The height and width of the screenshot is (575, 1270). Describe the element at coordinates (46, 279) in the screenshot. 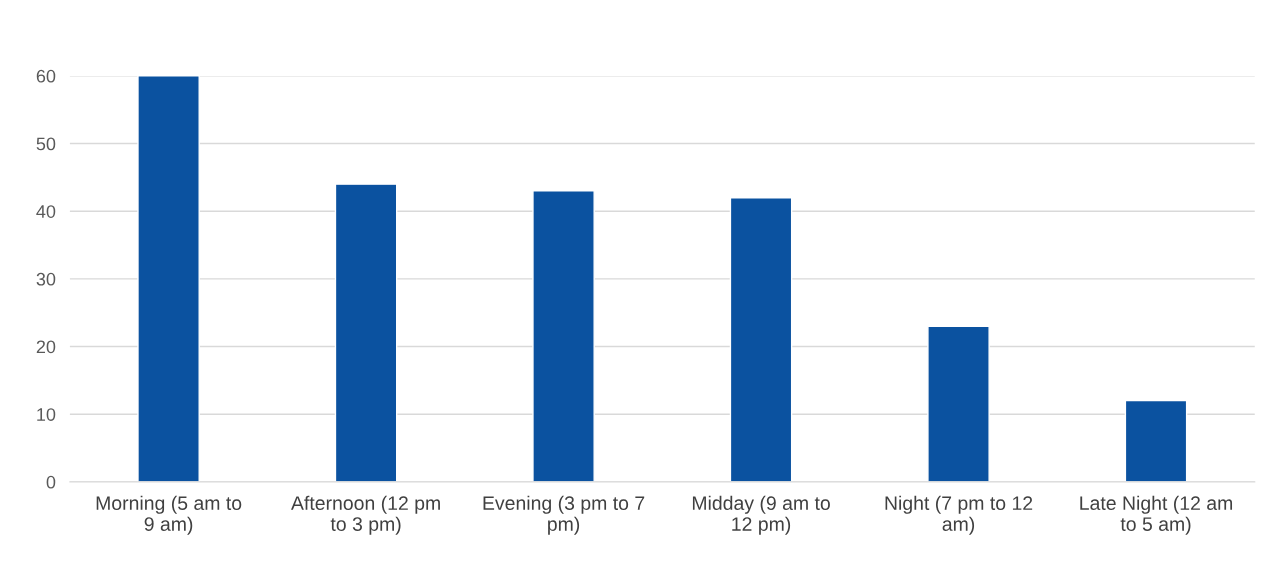

I see `y-tick-label: 30` at that location.